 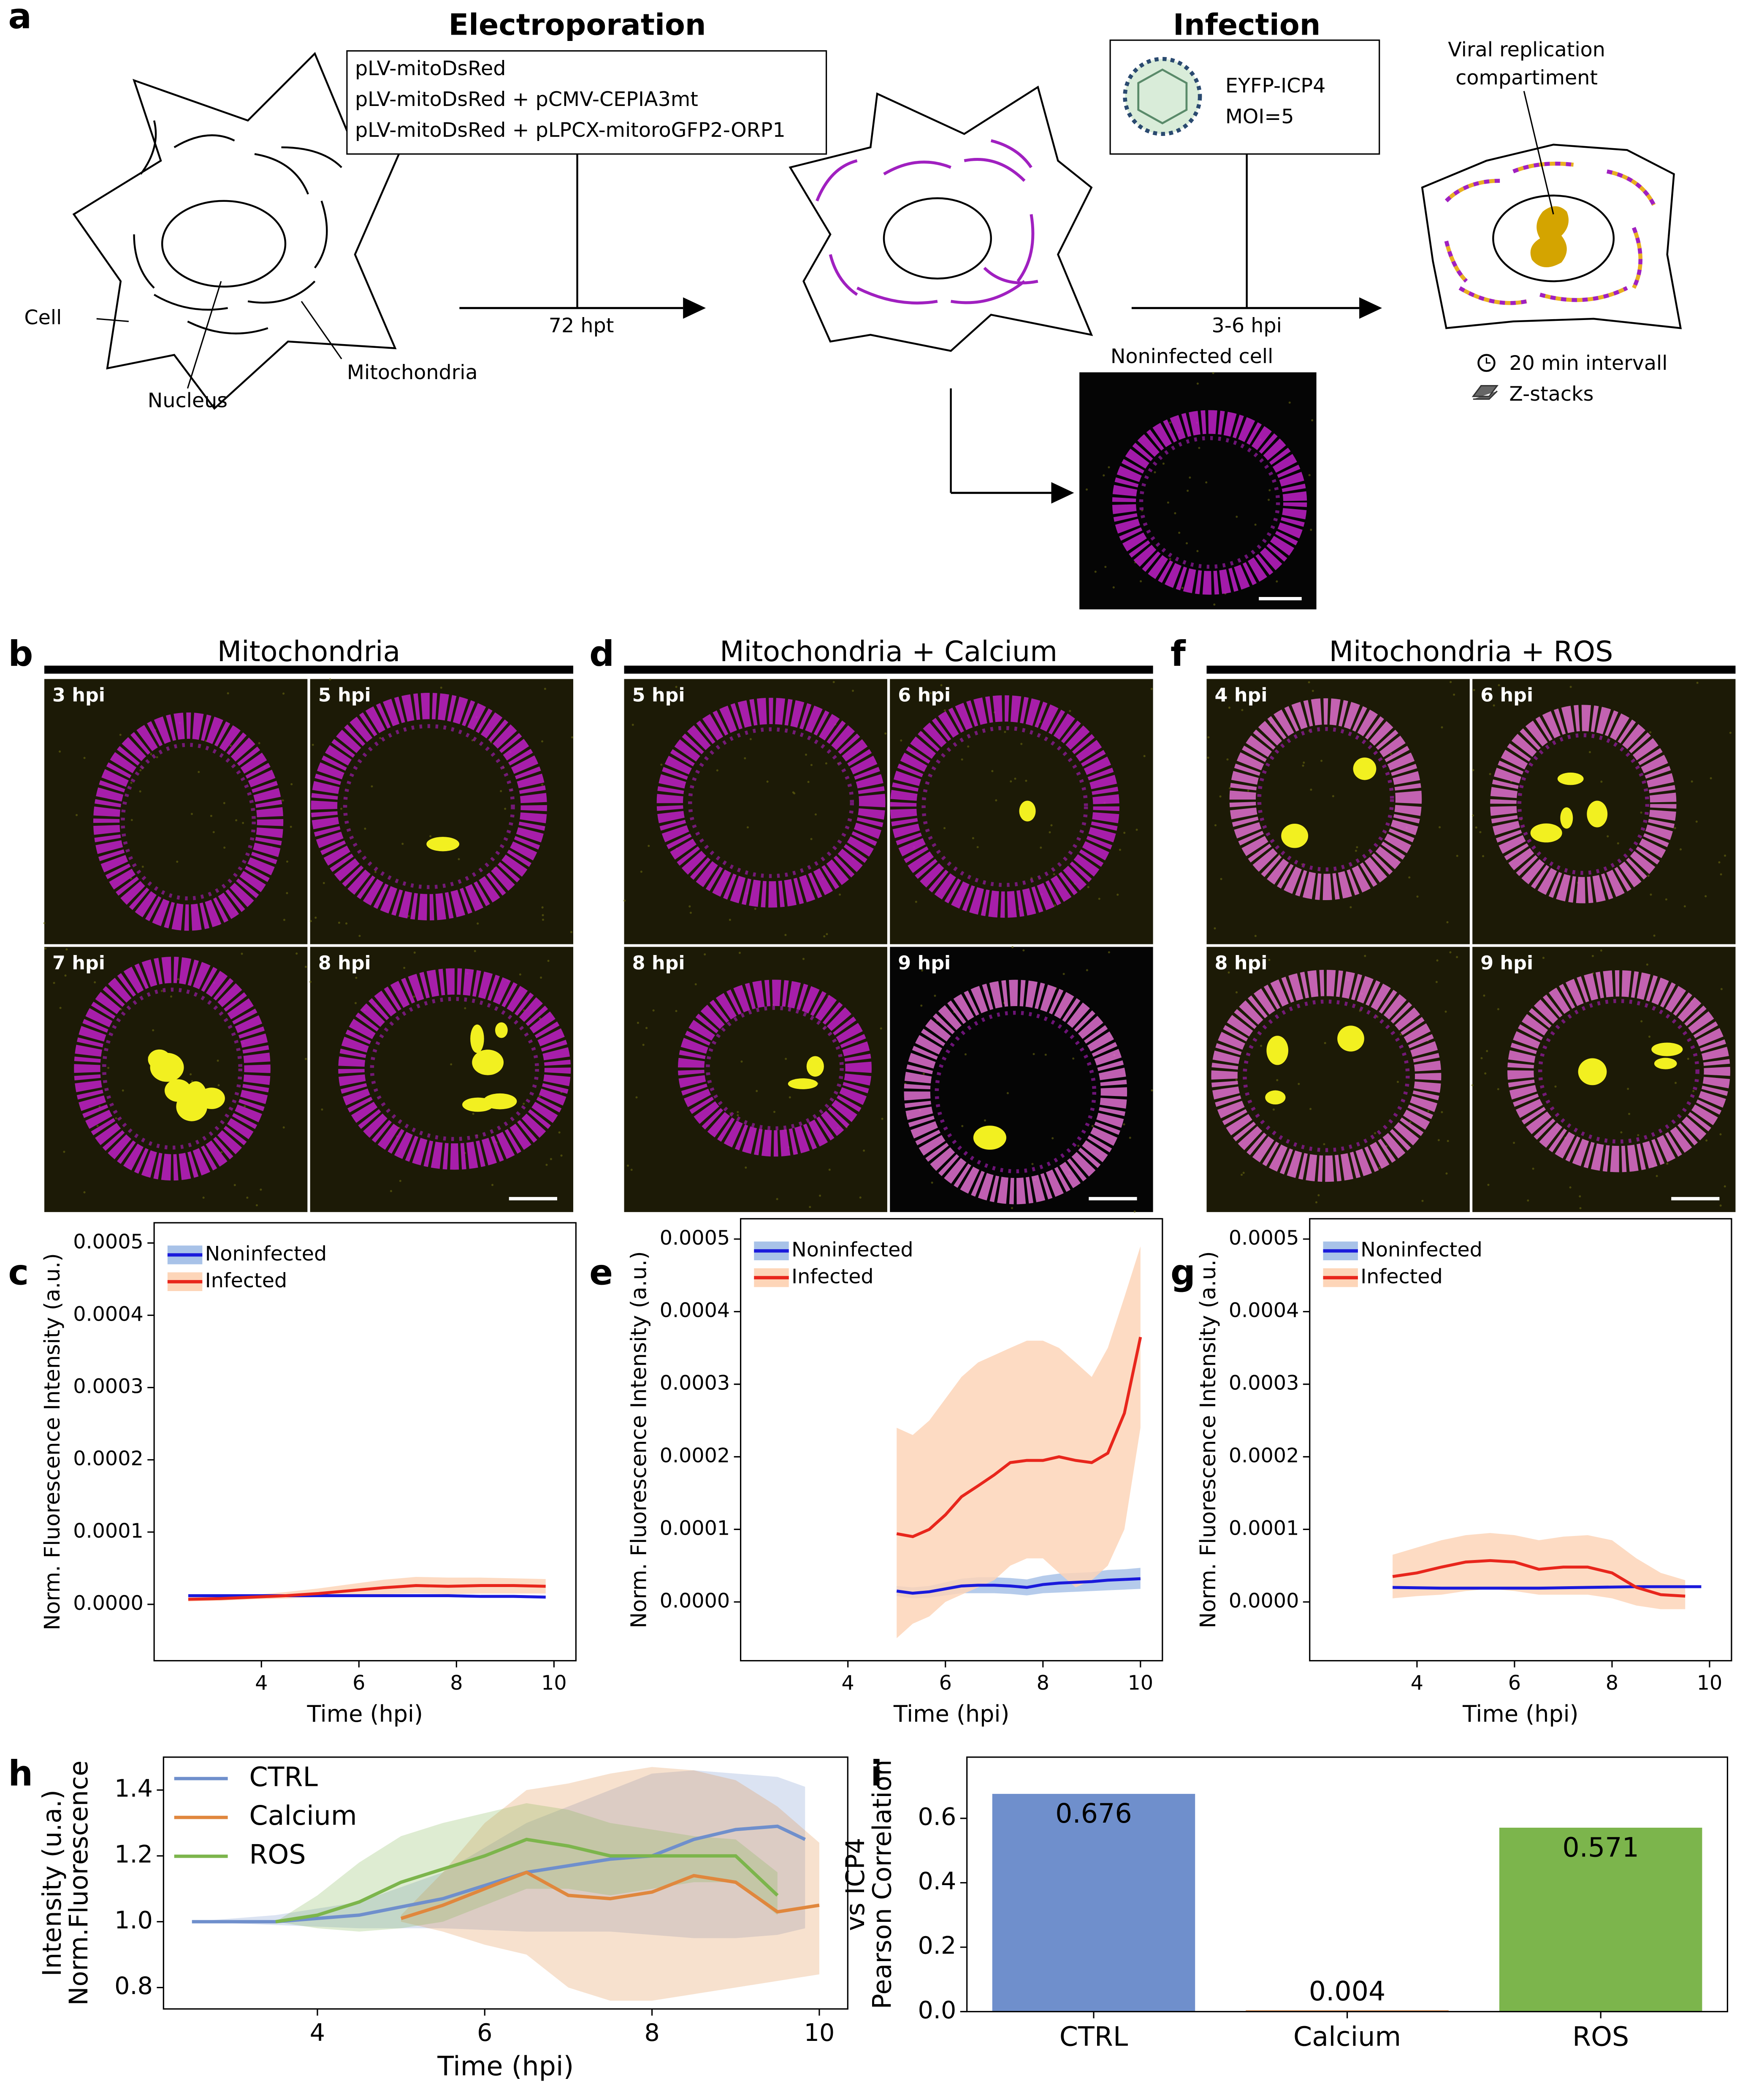 What do you see at coordinates (246, 1281) in the screenshot?
I see `legend-label: Infected` at bounding box center [246, 1281].